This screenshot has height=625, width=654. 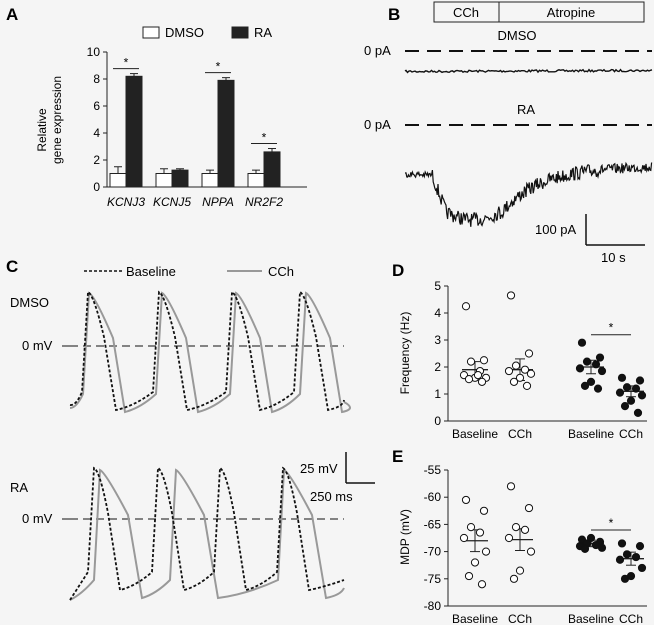 What do you see at coordinates (97, 119) in the screenshot?
I see `panel-a-y-ticks: 0 2 4 6 8 10` at bounding box center [97, 119].